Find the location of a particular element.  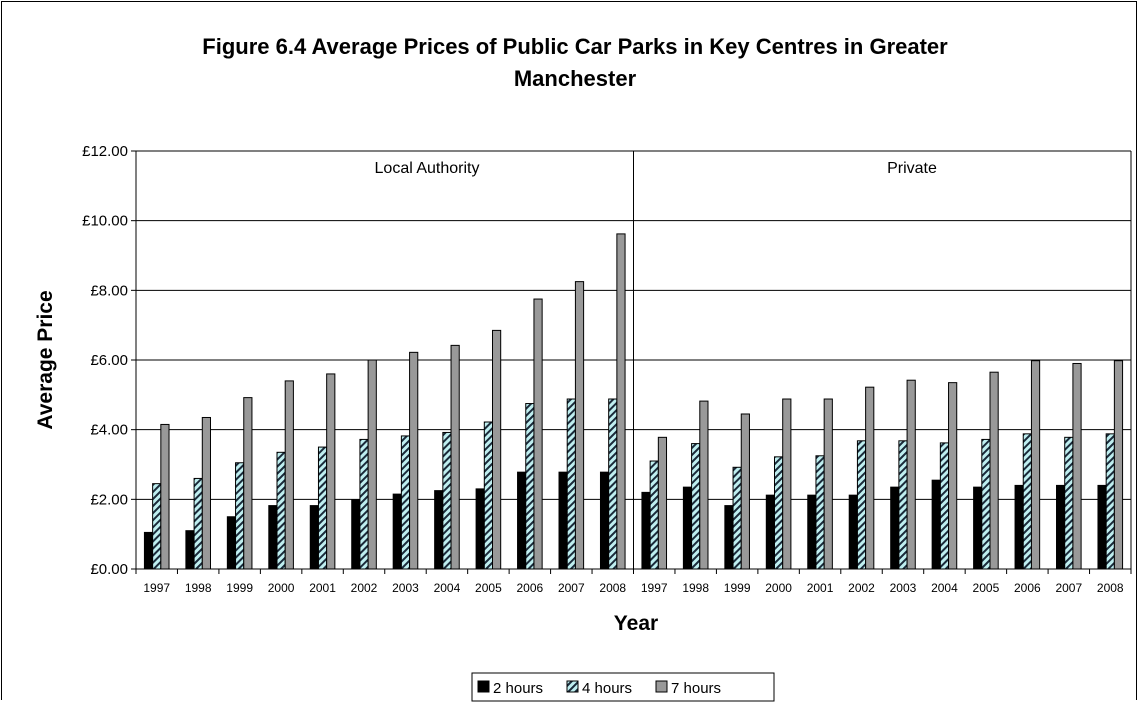

bar-private-2002-4-hours is located at coordinates (861, 505).